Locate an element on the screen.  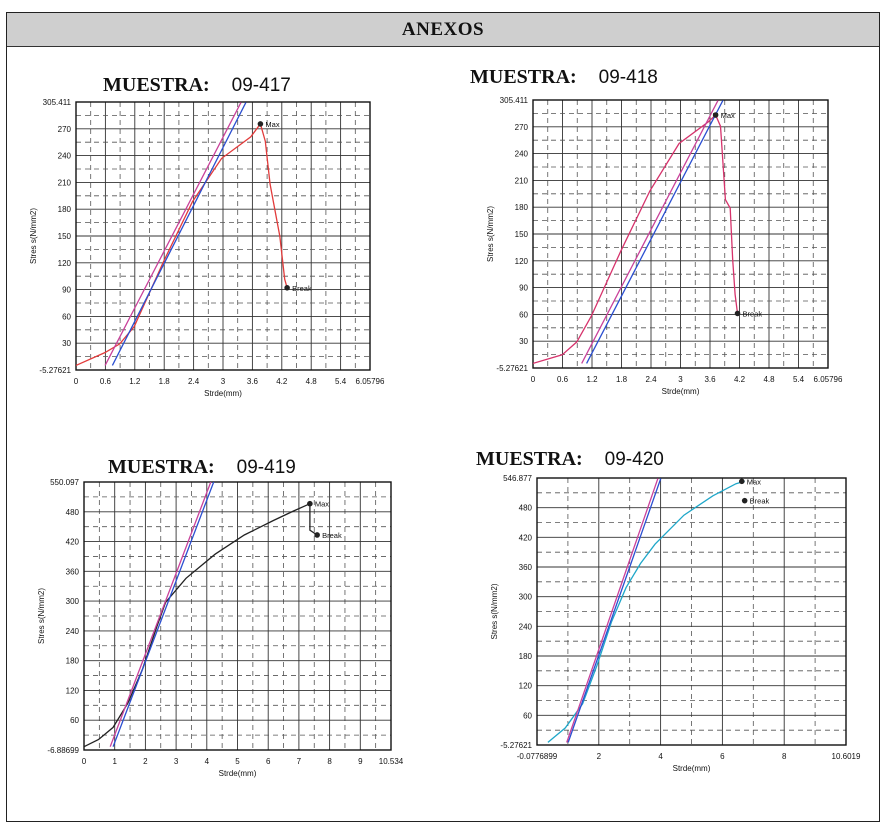
y-tick-label: 360 is located at coordinates (526, 567).